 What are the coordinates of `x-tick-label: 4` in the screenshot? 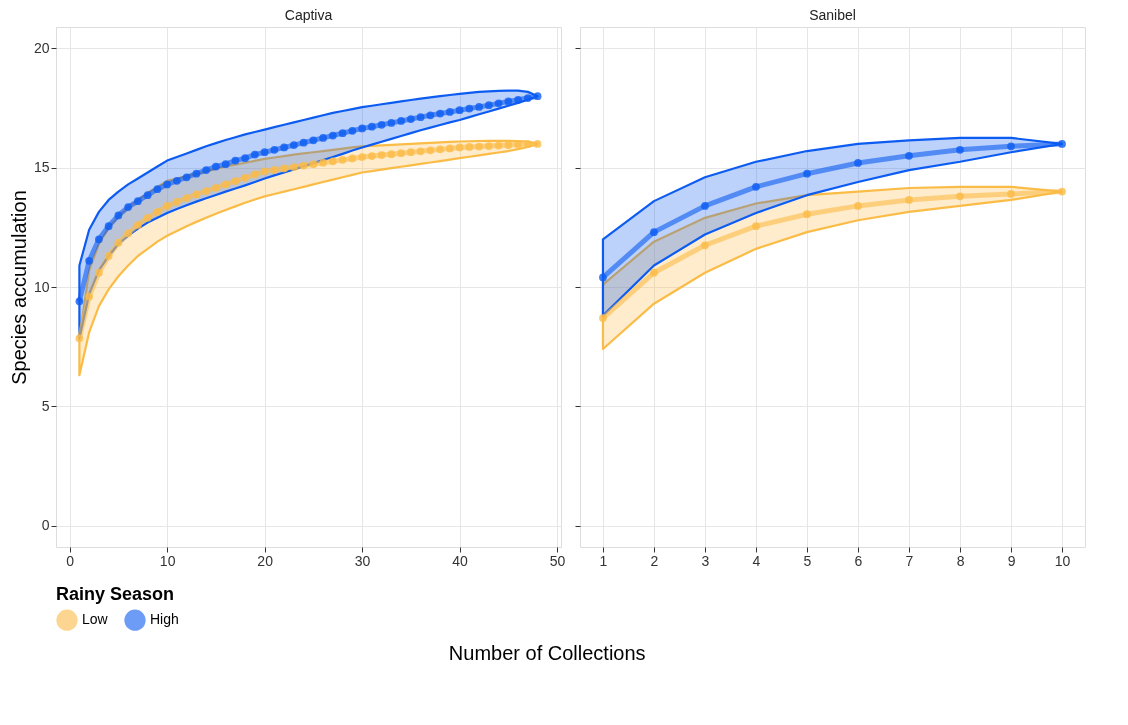 It's located at (756, 560).